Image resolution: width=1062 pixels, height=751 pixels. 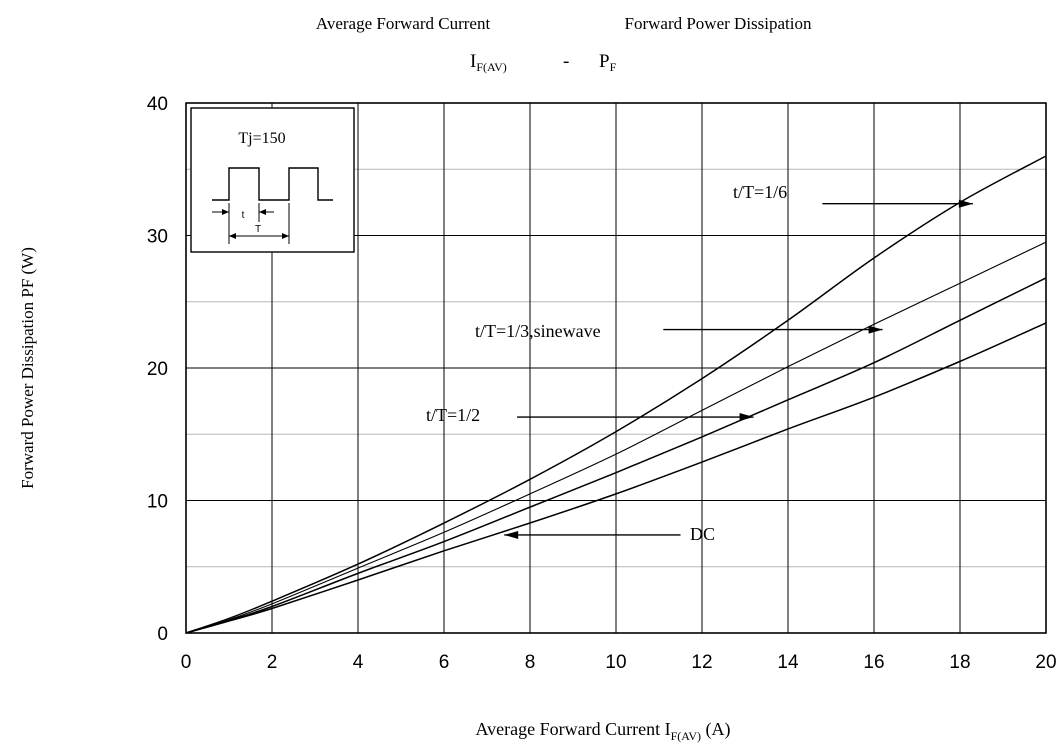 What do you see at coordinates (403, 23) in the screenshot?
I see `chart-title-left: Average Forward Current` at bounding box center [403, 23].